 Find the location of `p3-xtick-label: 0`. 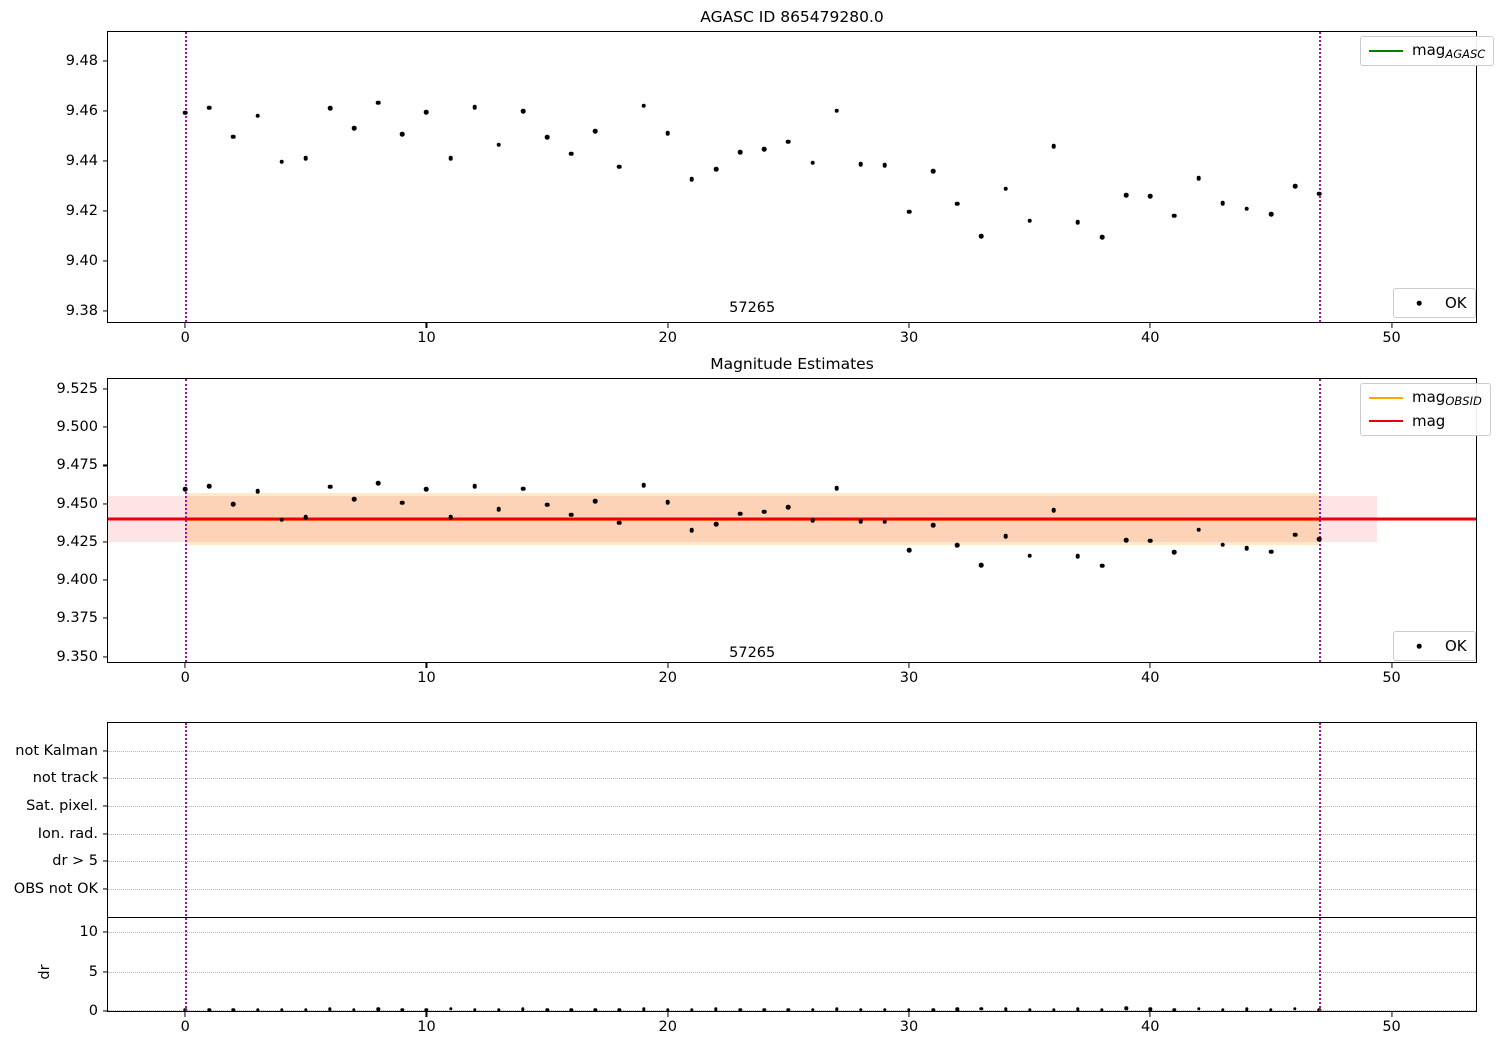

p3-xtick-label: 0 is located at coordinates (185, 1027).